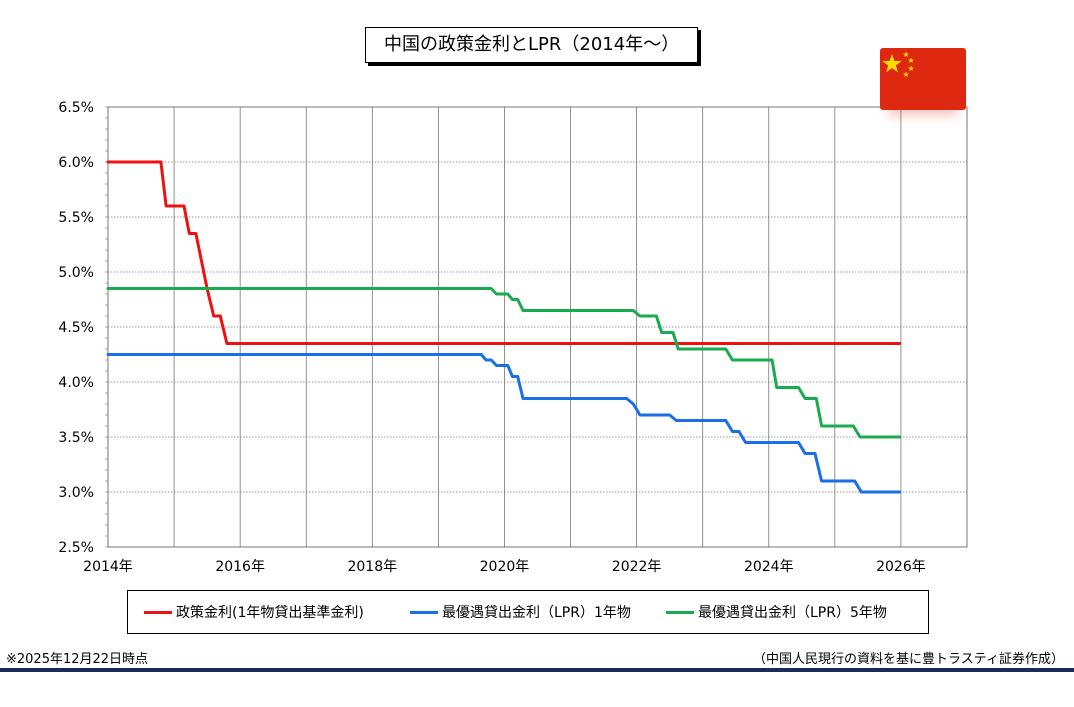 This screenshot has height=707, width=1074. What do you see at coordinates (901, 567) in the screenshot?
I see `x-tick-label: 2026年` at bounding box center [901, 567].